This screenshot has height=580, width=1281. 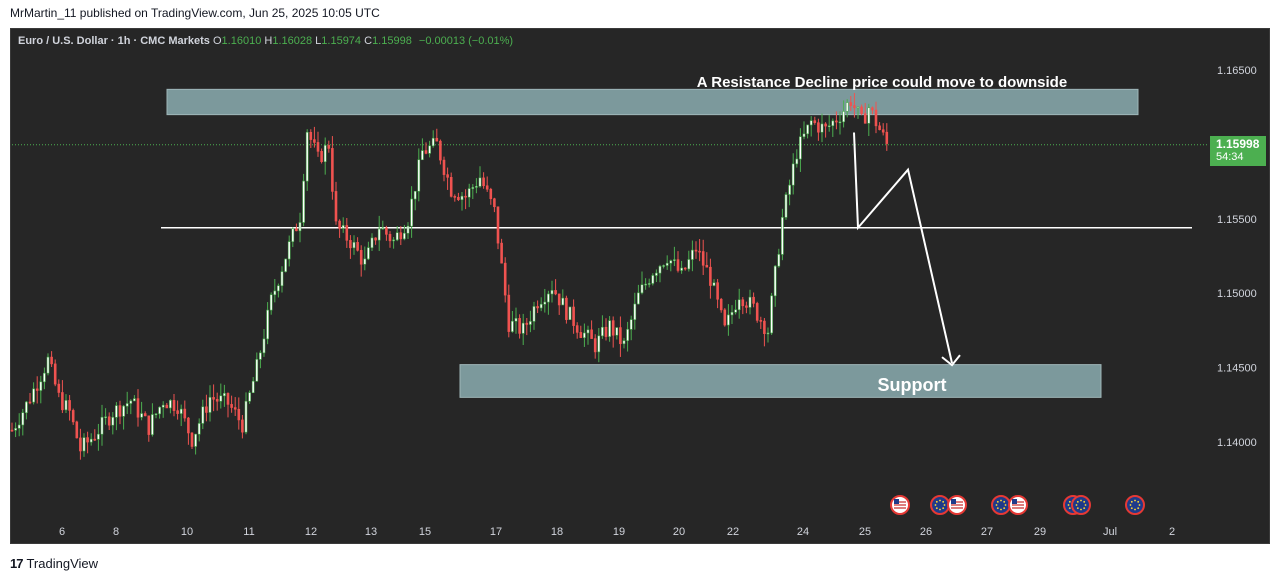 I want to click on x-tick-label: 22, so click(x=733, y=532).